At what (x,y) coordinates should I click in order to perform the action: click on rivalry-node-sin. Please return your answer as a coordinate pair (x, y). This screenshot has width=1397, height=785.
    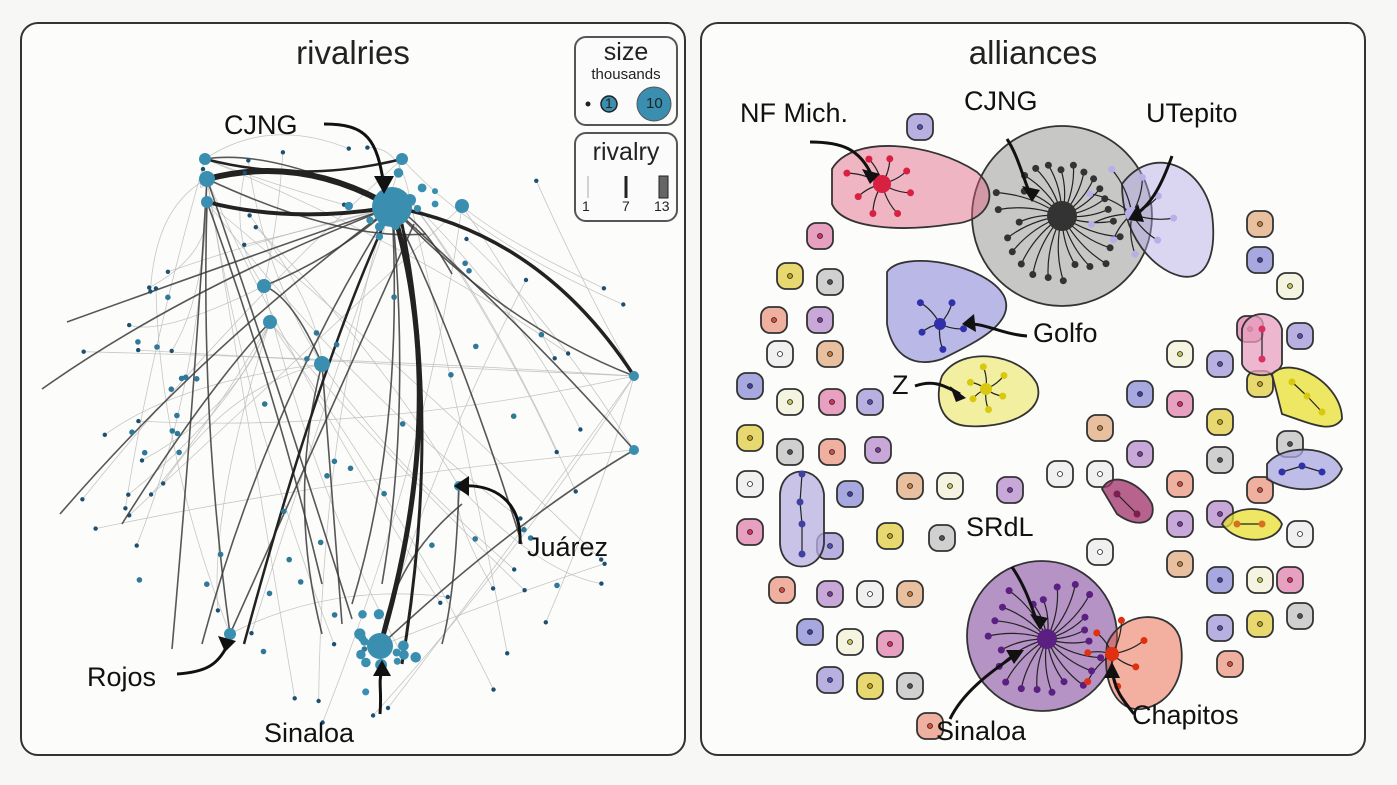
    Looking at the image, I should click on (380, 646).